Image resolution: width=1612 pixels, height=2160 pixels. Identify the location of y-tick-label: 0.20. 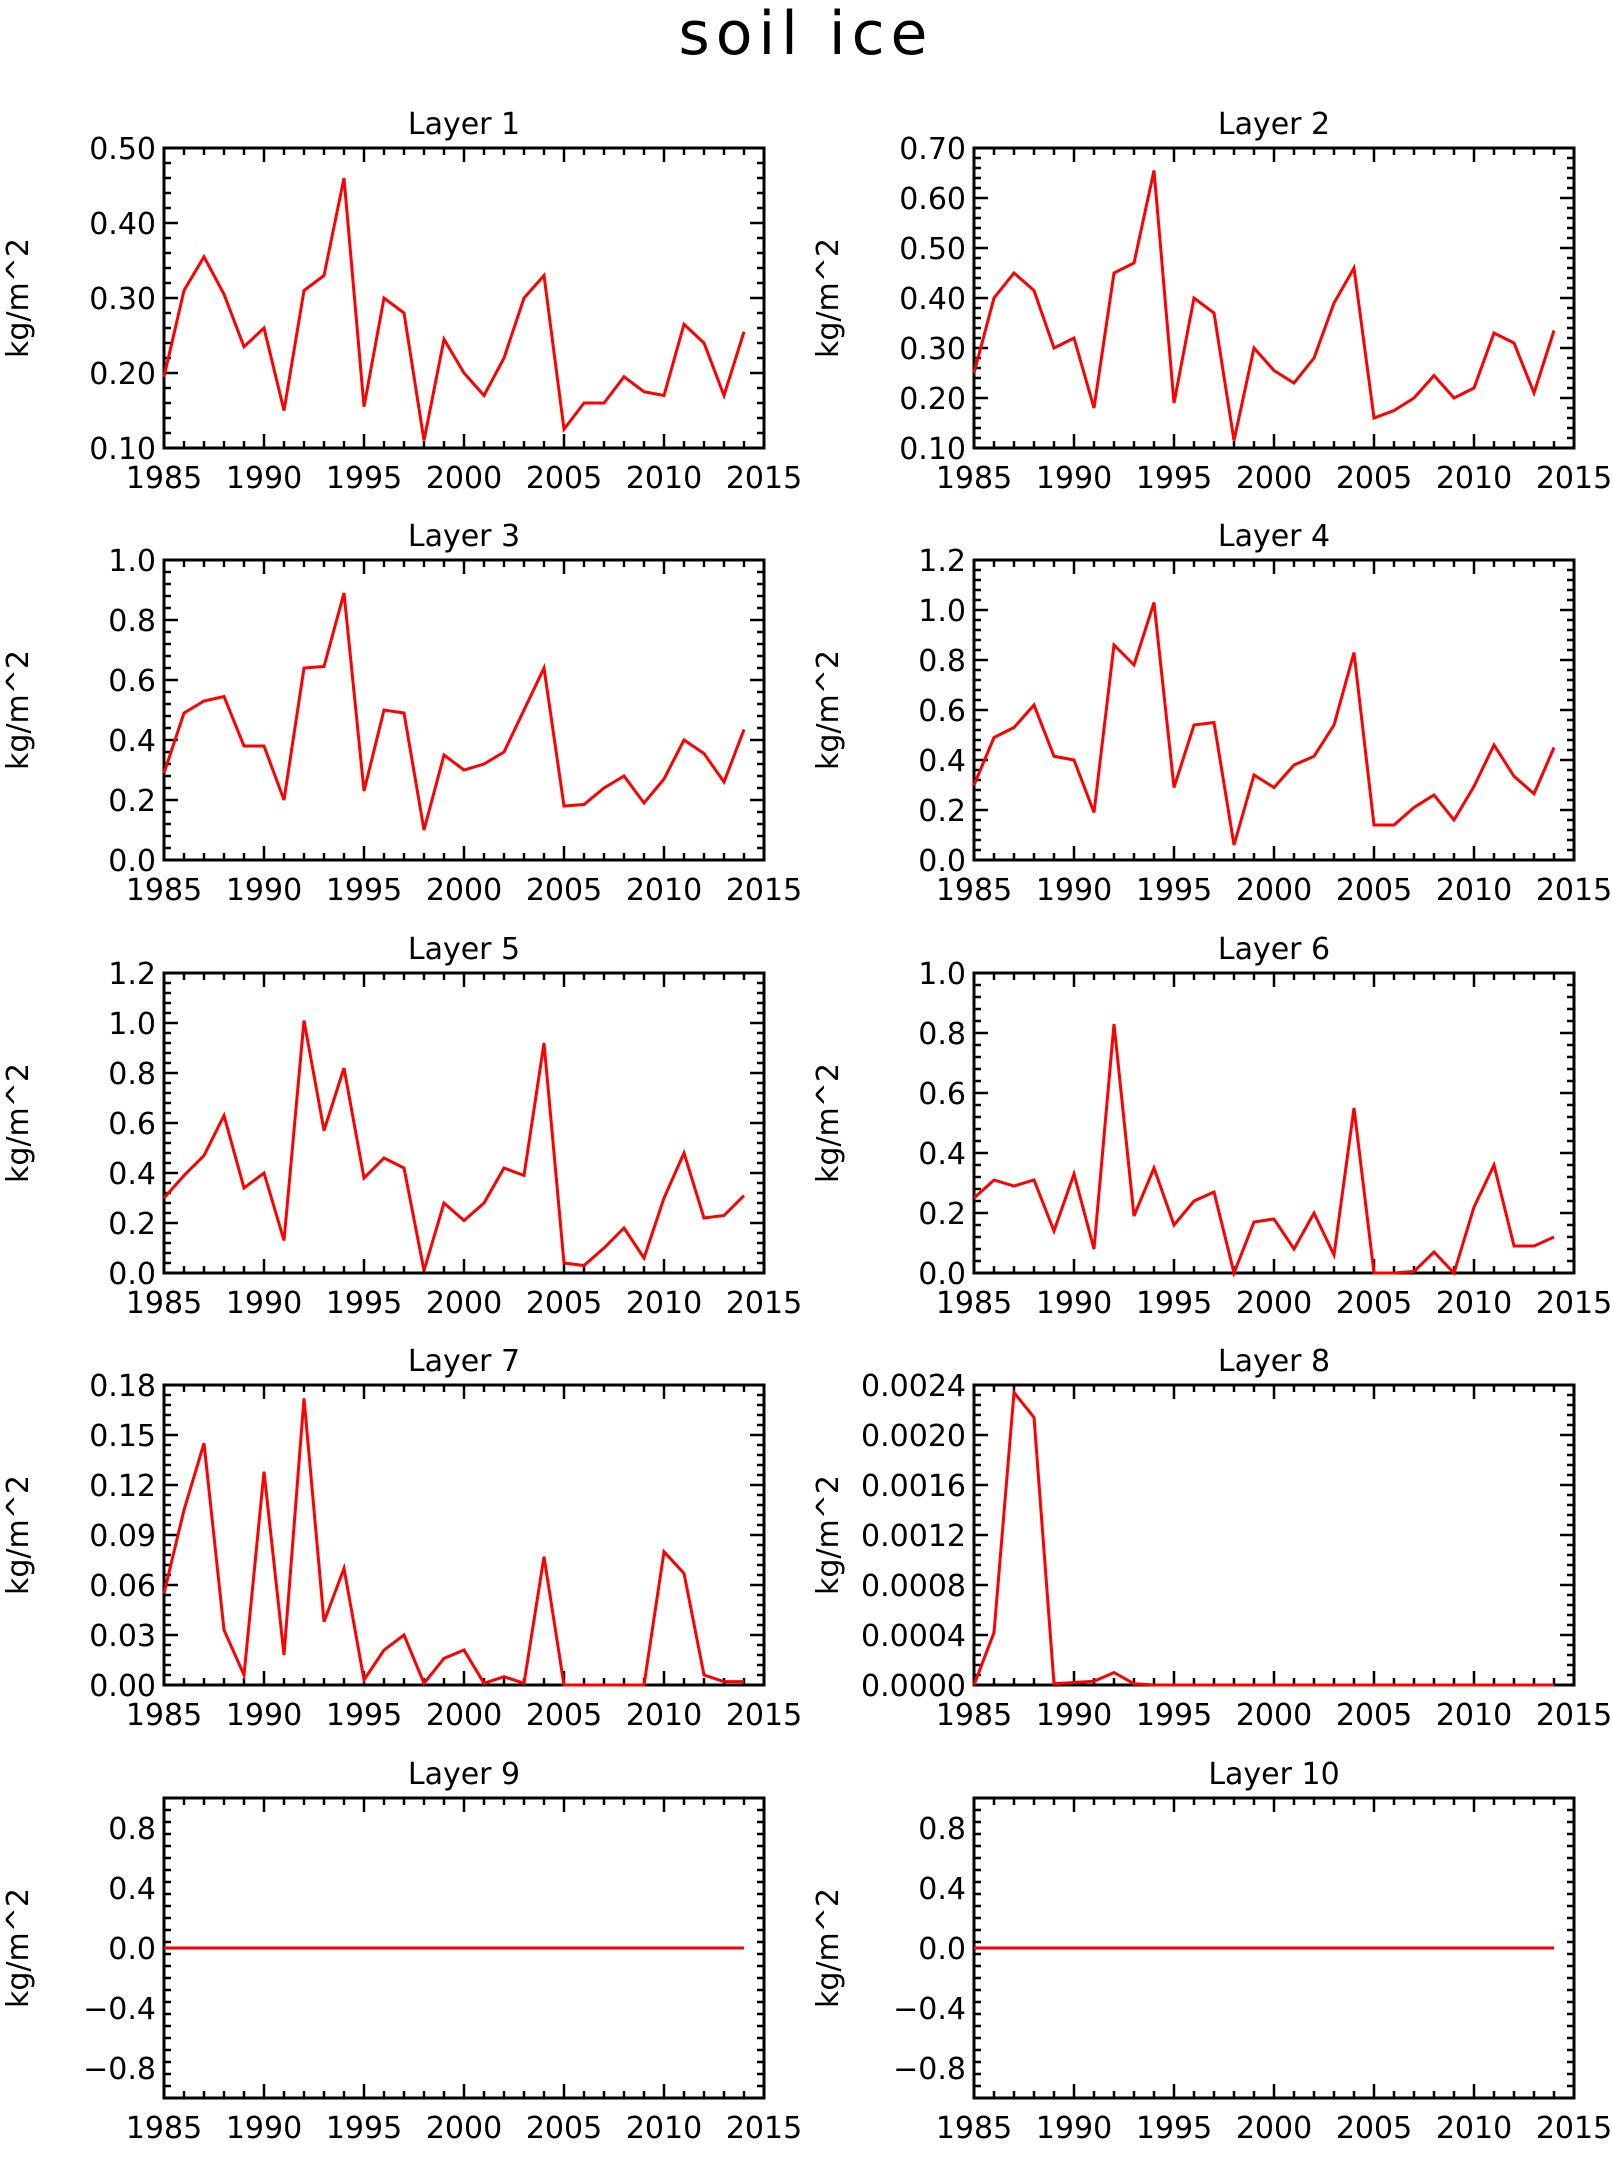
(122, 374).